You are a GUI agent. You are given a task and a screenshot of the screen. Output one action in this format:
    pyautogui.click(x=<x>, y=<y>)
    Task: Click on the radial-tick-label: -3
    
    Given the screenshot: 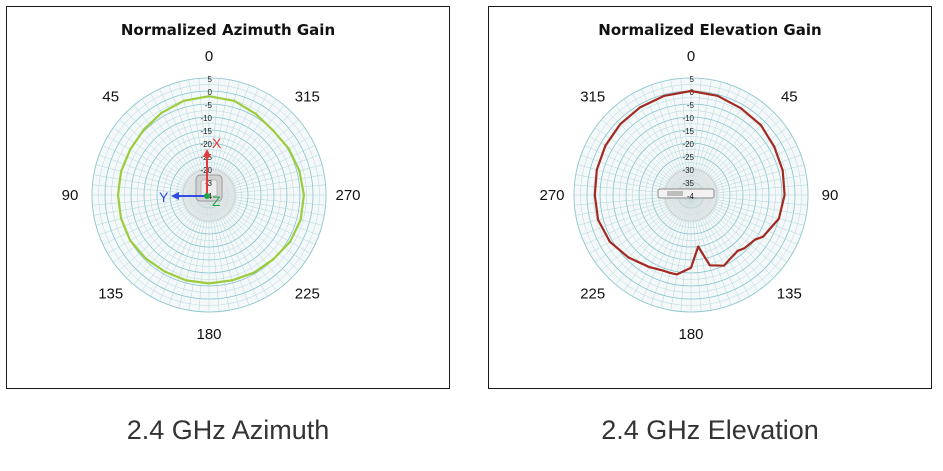 What is the action you would take?
    pyautogui.click(x=209, y=183)
    